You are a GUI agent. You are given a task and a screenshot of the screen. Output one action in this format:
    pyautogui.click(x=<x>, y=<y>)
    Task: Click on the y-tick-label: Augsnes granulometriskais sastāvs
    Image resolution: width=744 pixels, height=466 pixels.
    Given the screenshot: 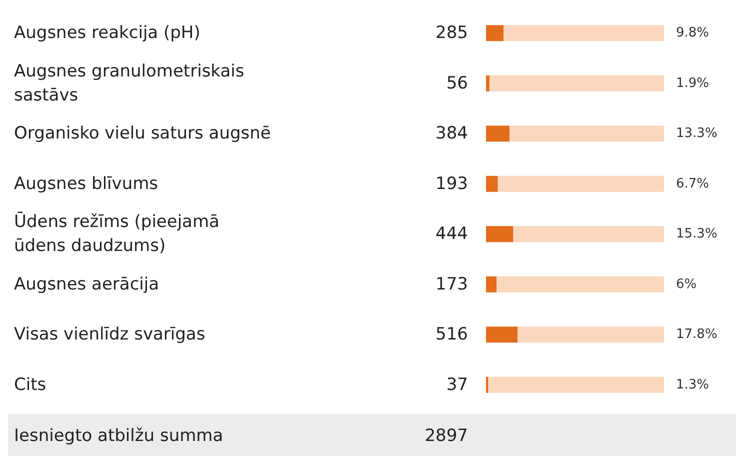 What is the action you would take?
    pyautogui.click(x=132, y=83)
    